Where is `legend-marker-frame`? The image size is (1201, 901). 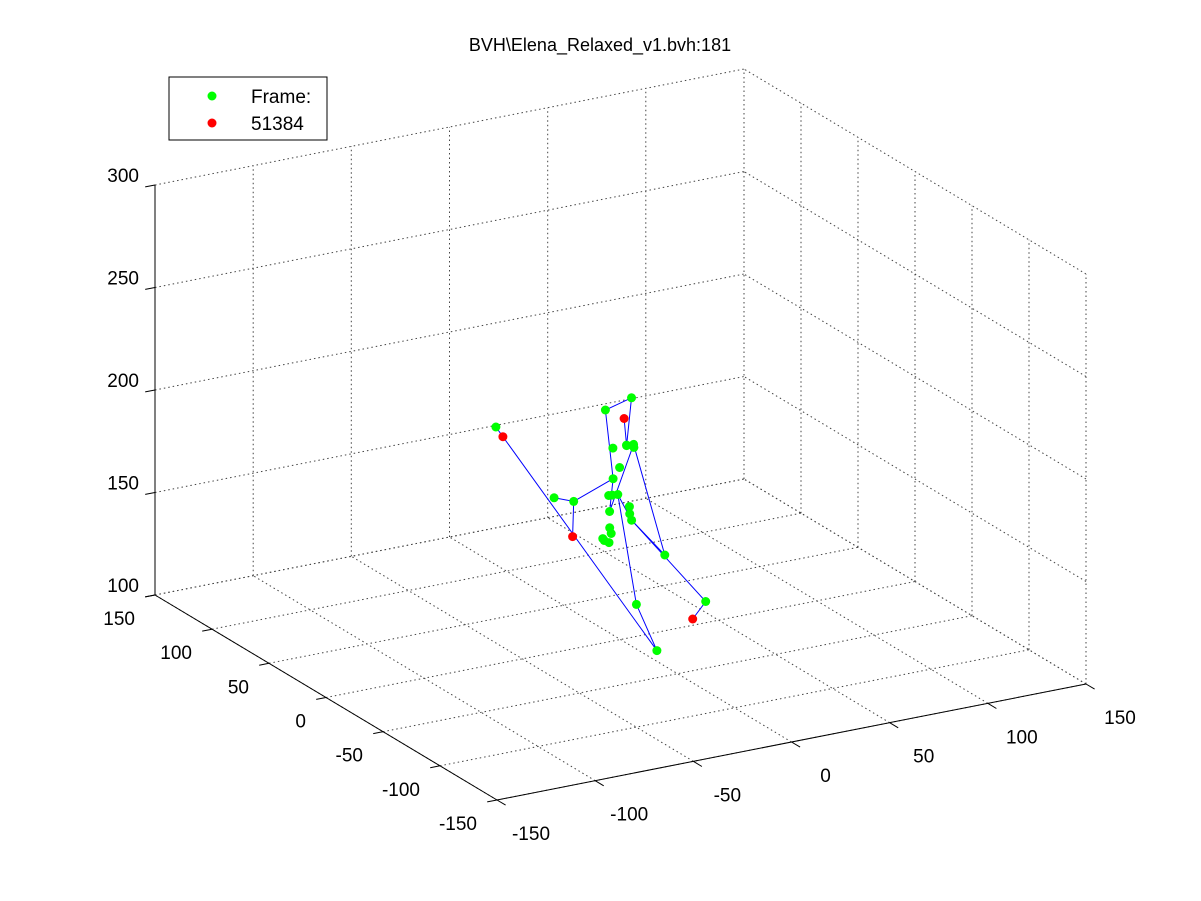
legend-marker-frame is located at coordinates (212, 96).